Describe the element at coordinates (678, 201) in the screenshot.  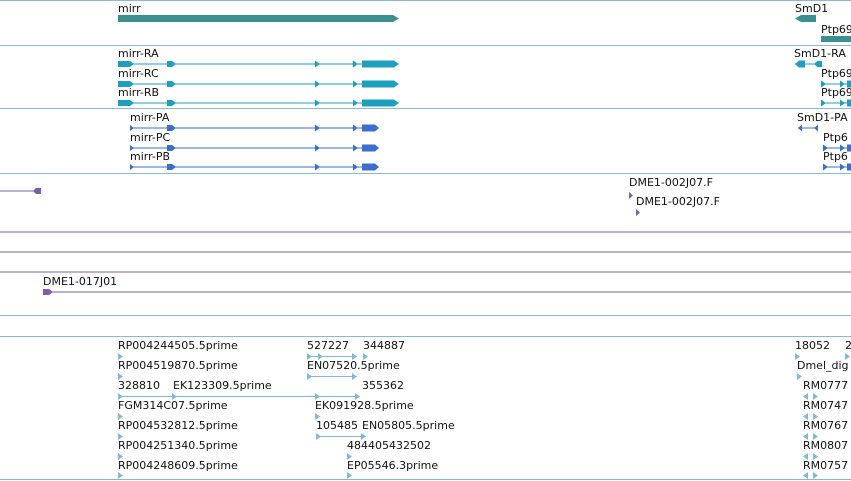
I see `clone-label-c2: DME1-002J07.F` at that location.